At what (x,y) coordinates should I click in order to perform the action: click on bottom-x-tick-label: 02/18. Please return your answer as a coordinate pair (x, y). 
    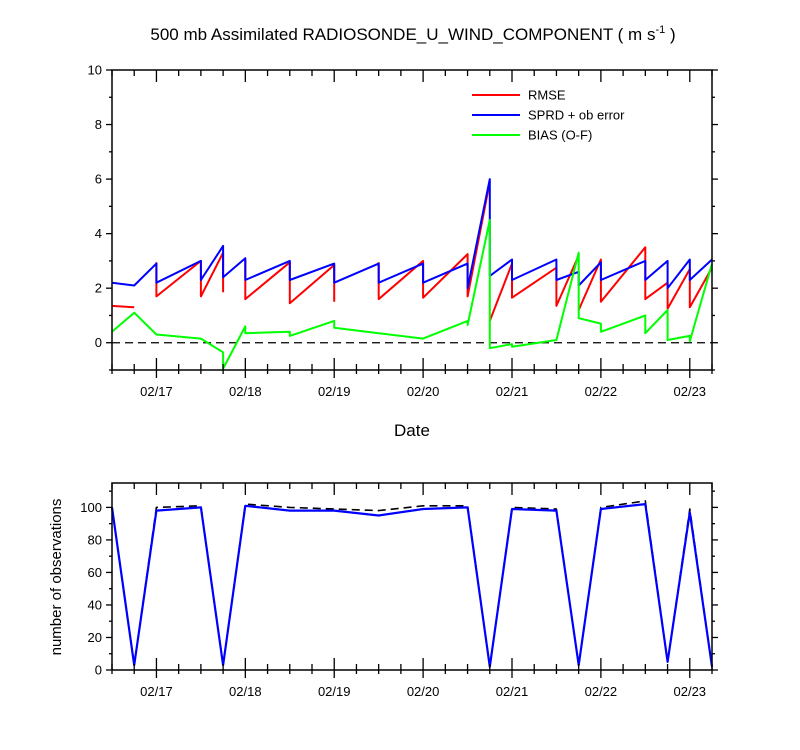
    Looking at the image, I should click on (245, 691).